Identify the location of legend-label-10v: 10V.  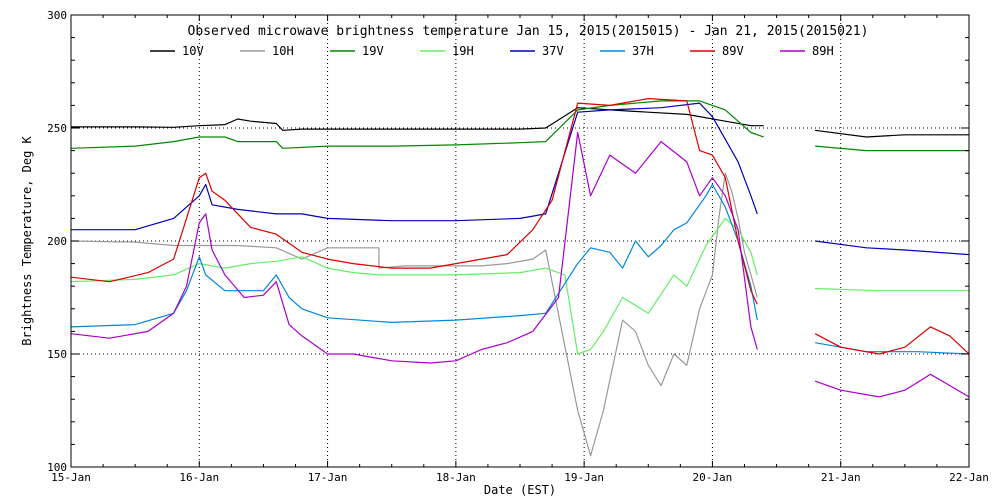
(193, 51).